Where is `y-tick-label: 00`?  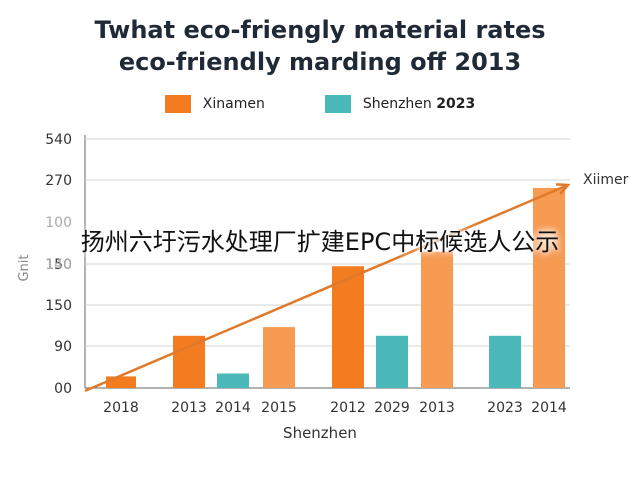 y-tick-label: 00 is located at coordinates (63, 389).